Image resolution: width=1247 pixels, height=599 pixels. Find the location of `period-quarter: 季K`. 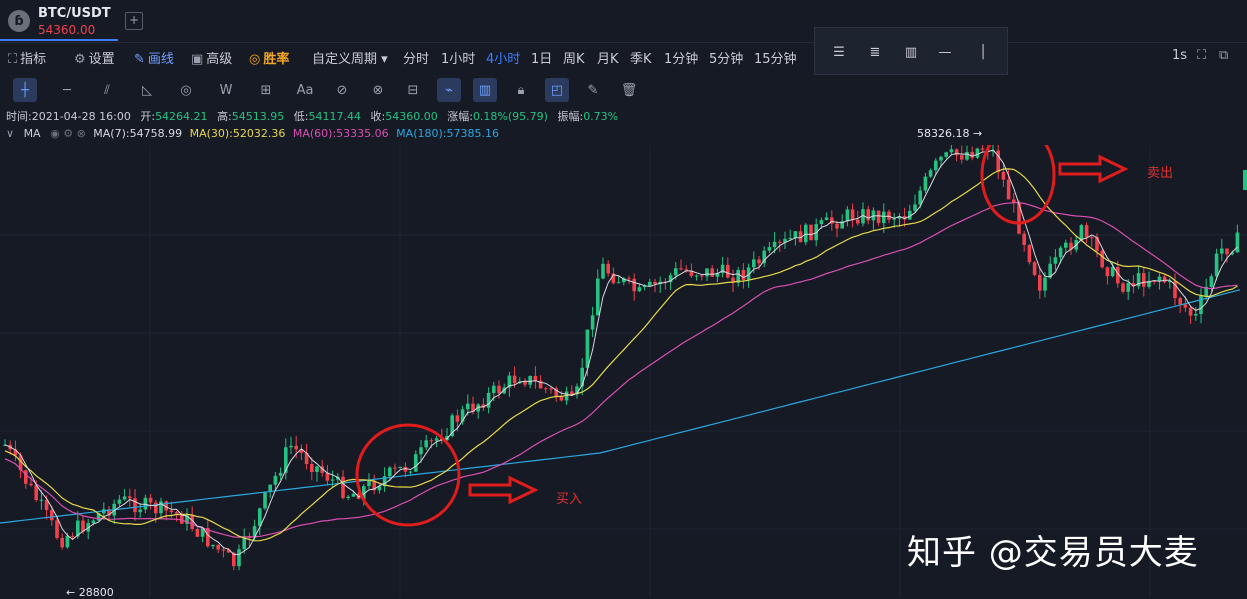

period-quarter: 季K is located at coordinates (641, 59).